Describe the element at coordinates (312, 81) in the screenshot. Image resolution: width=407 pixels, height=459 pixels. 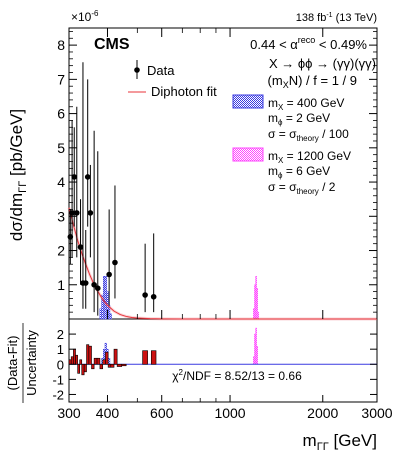
I see `mass-ratio-label: (mXN) / f = 1 / 9` at that location.